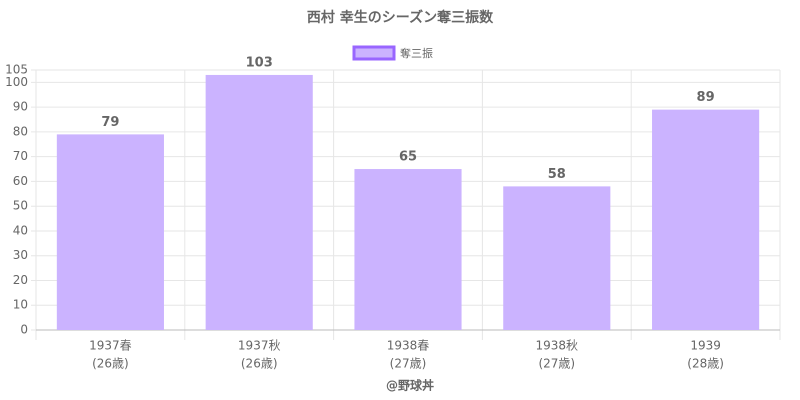  Describe the element at coordinates (20, 280) in the screenshot. I see `y-tick-label: 20` at that location.